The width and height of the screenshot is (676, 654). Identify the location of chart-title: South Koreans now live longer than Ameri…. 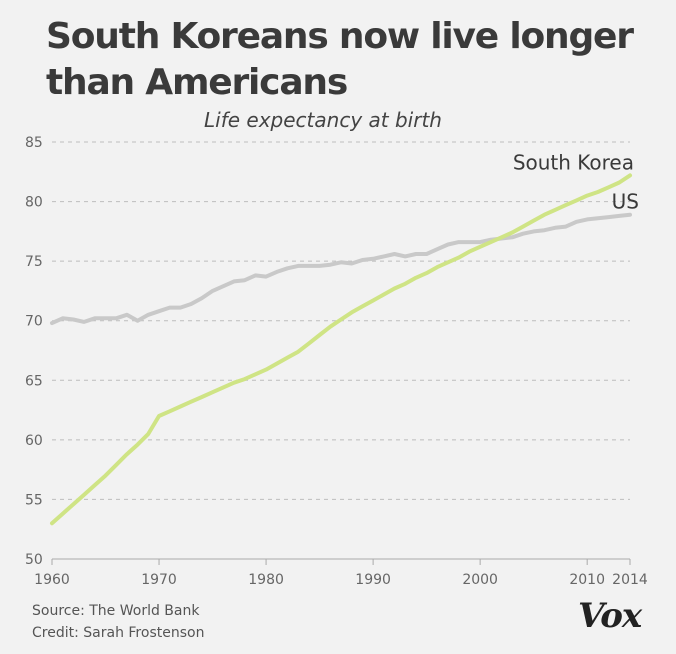
(340, 59).